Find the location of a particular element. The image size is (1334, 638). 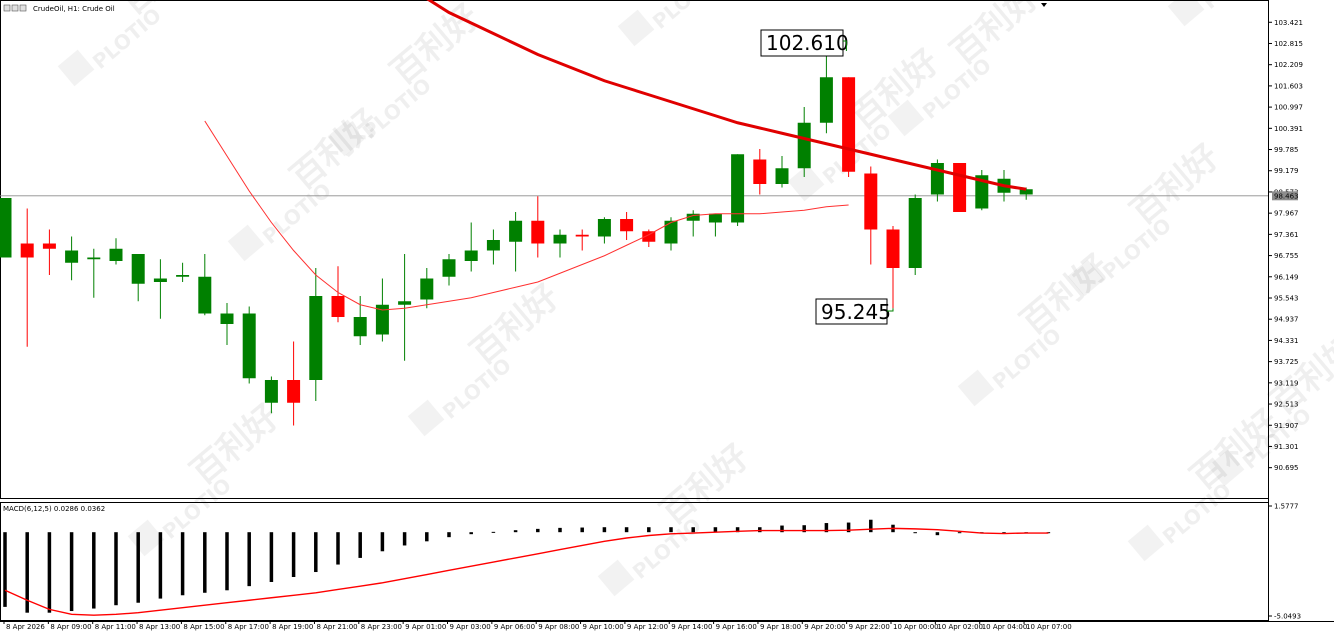

low-callout: 95.245 is located at coordinates (854, 311).